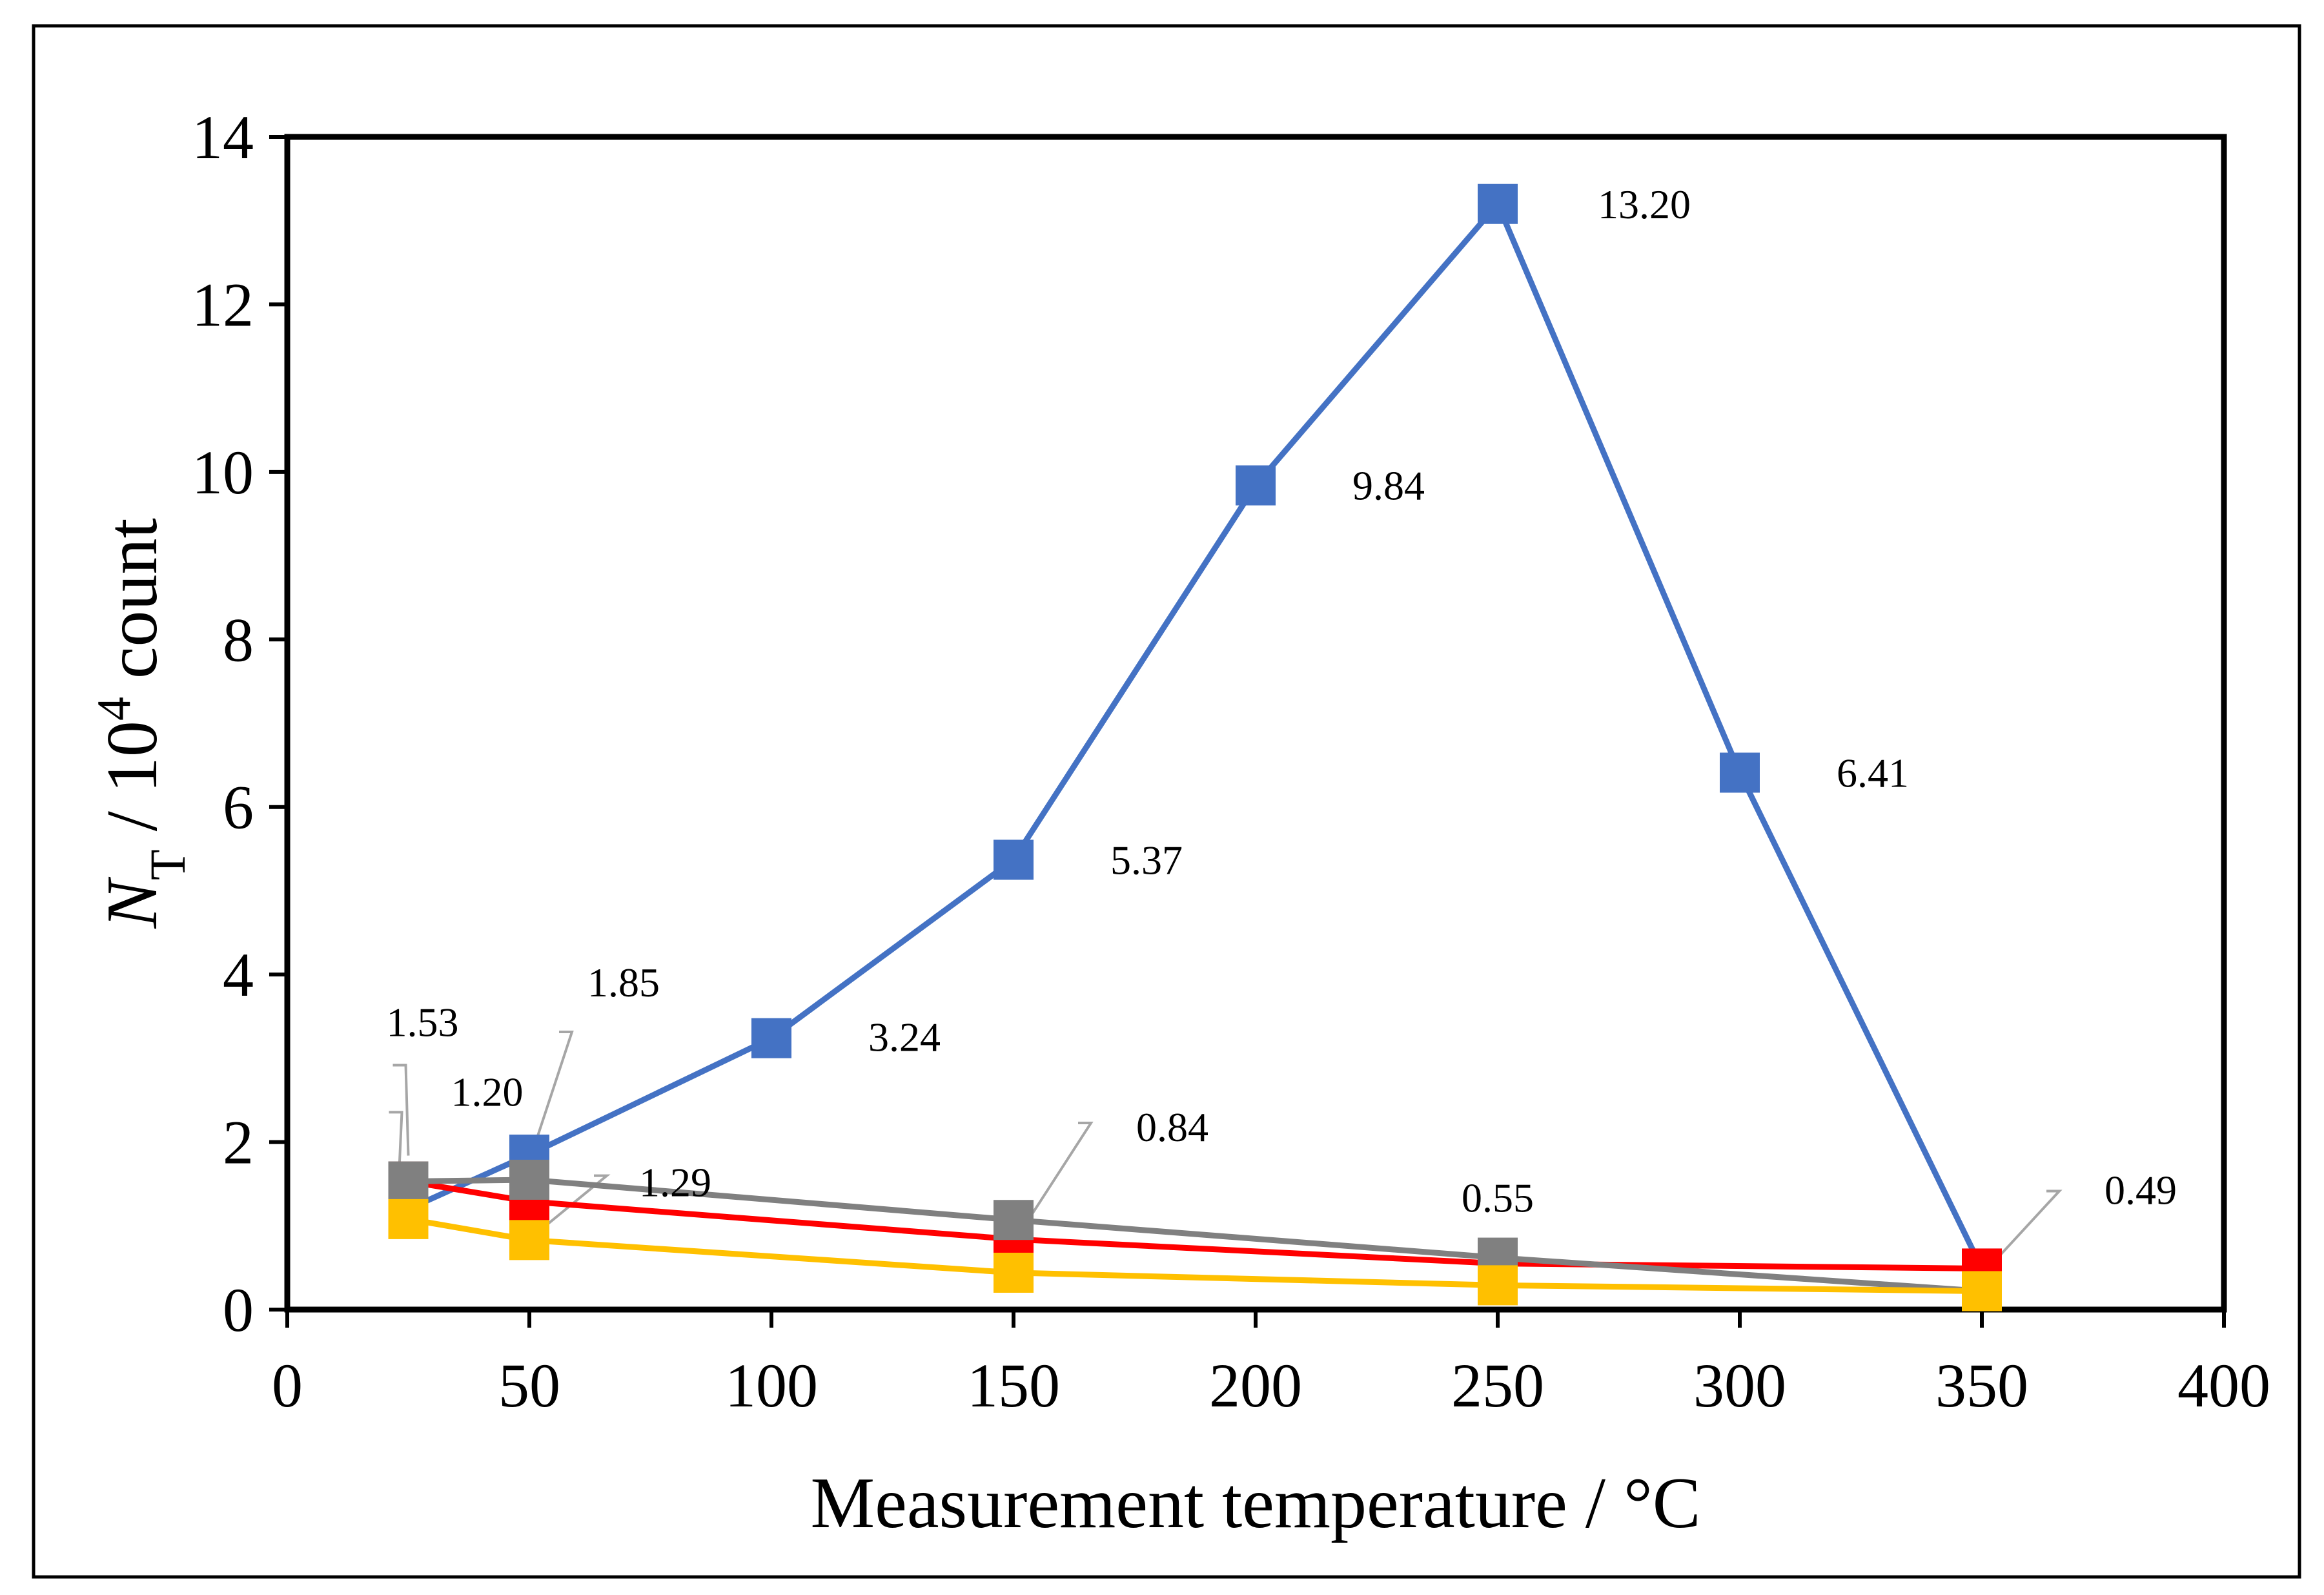 The width and height of the screenshot is (2324, 1595). What do you see at coordinates (223, 138) in the screenshot?
I see `y-tick-label: 14` at bounding box center [223, 138].